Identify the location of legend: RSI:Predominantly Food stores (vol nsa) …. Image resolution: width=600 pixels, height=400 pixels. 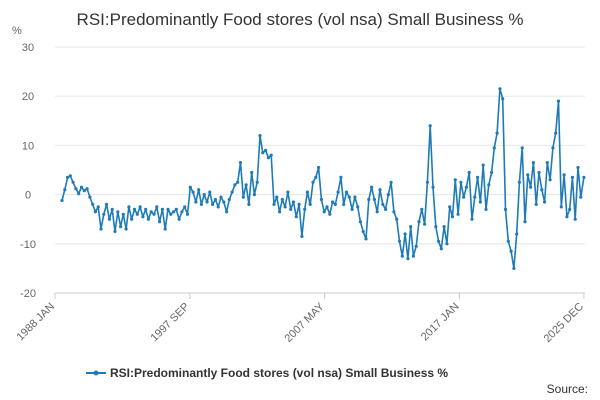
(267, 373).